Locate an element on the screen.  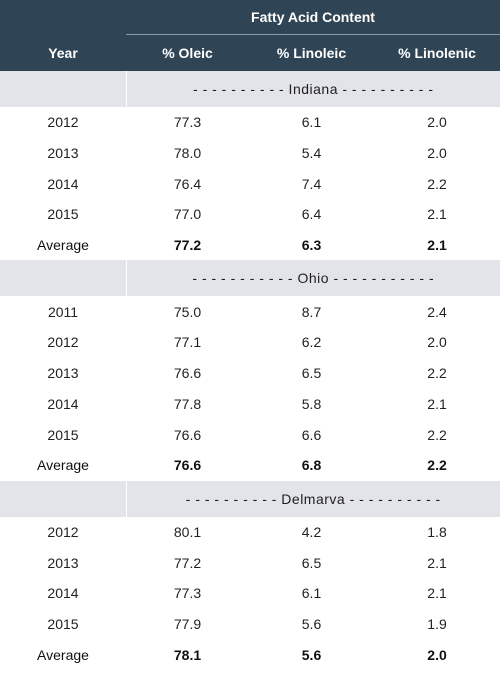
oleic-cell: 77.2 is located at coordinates (187, 562).